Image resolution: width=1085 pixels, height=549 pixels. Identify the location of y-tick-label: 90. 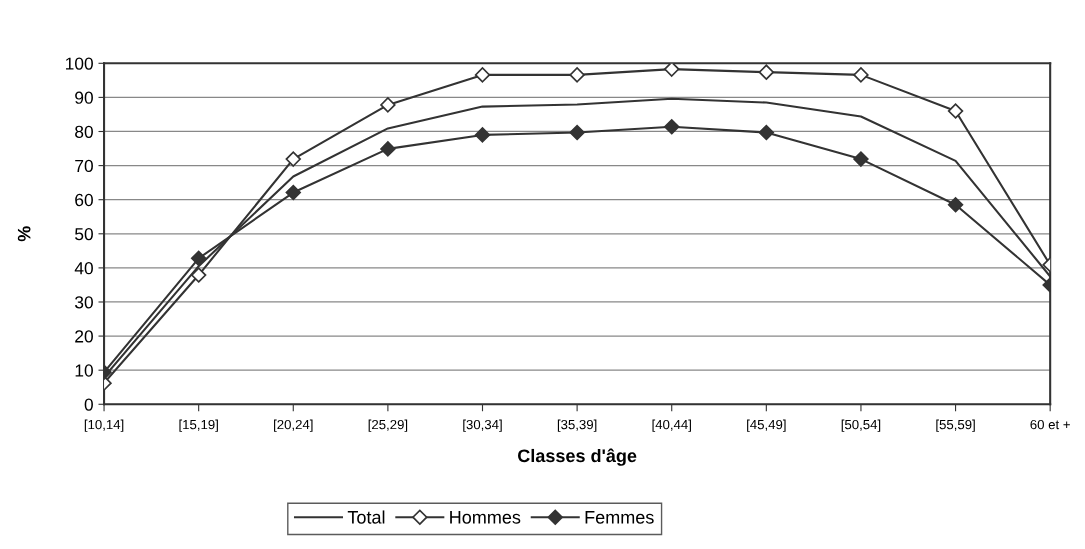
(84, 97).